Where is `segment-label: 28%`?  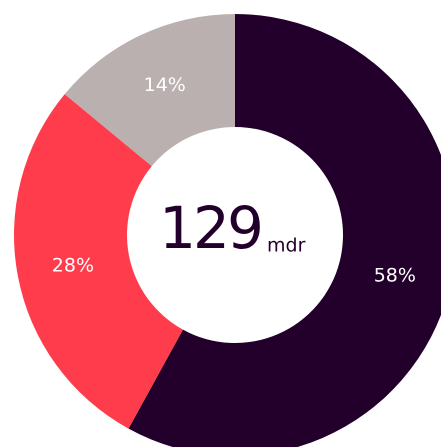
segment-label: 28% is located at coordinates (73, 265).